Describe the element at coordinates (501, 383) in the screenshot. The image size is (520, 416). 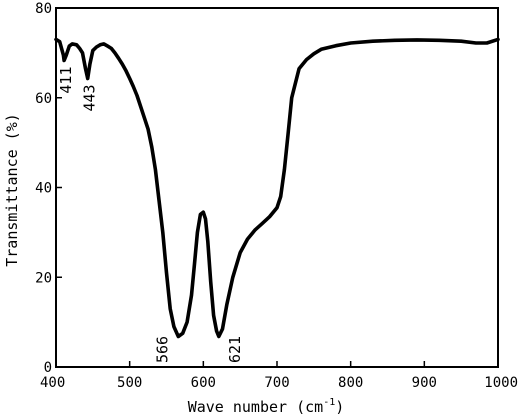
I see `x-tick-label: 1000` at that location.